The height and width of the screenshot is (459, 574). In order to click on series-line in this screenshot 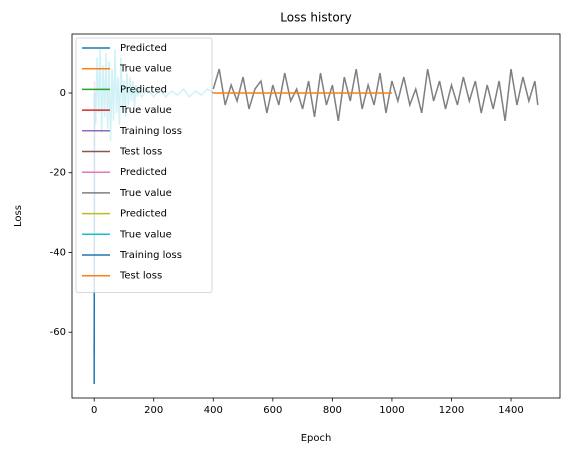, I will do `click(375, 95)`.